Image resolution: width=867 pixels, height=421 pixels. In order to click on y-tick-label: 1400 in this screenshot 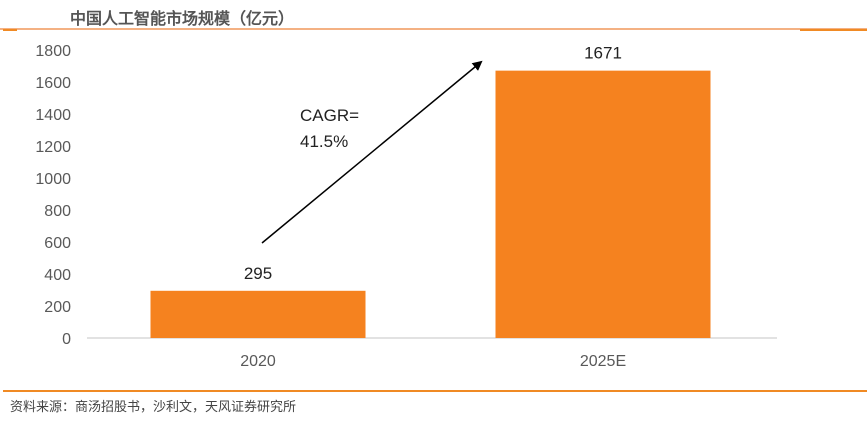, I will do `click(53, 115)`.